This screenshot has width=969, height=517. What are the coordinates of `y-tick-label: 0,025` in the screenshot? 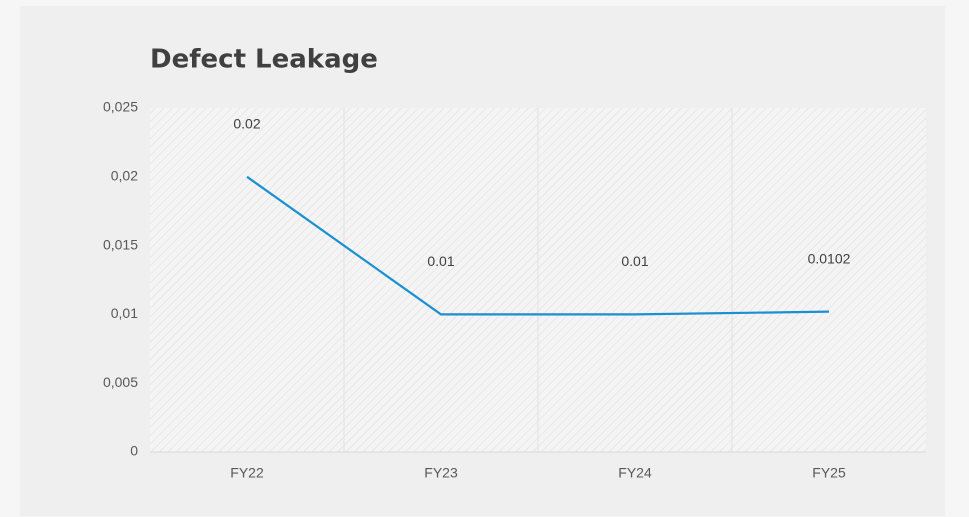 It's located at (120, 107).